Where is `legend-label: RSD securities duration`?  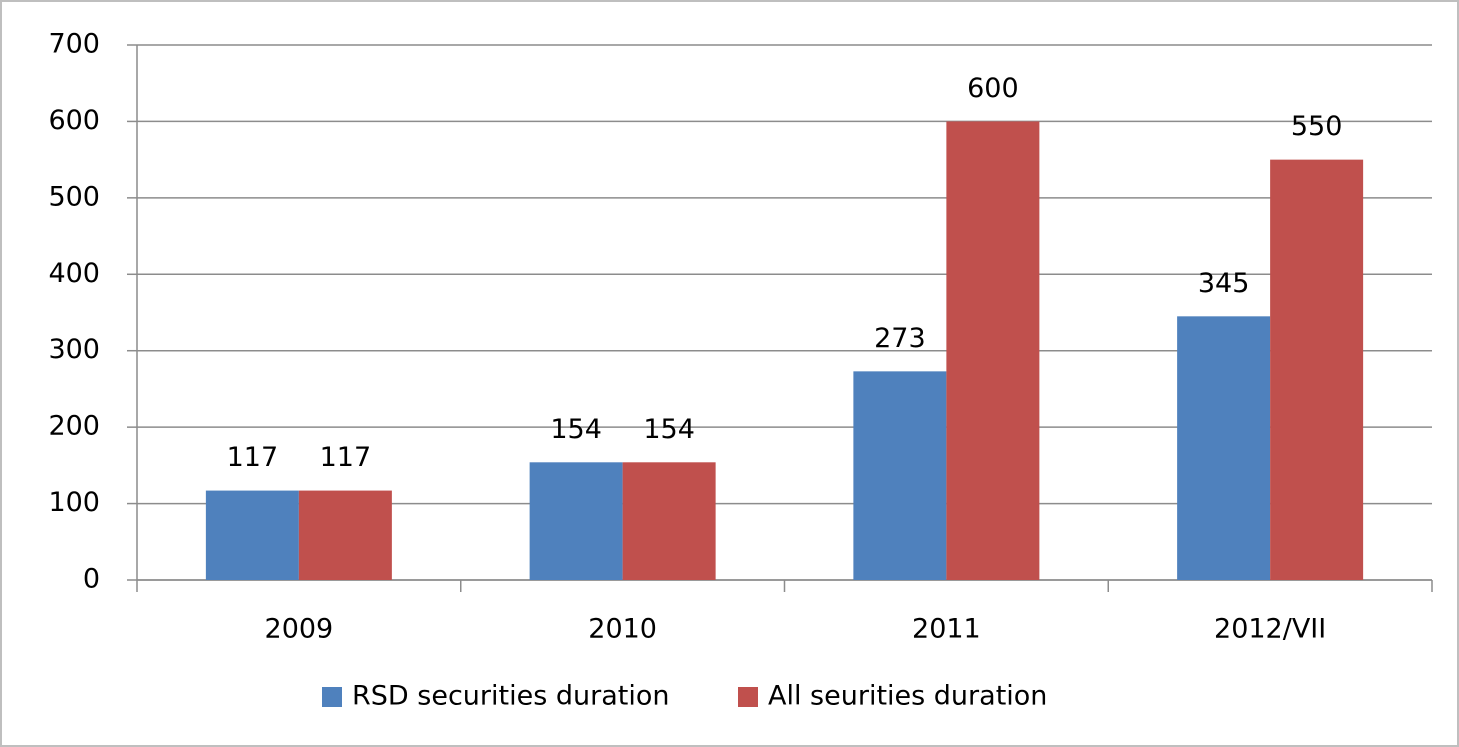 legend-label: RSD securities duration is located at coordinates (510, 696).